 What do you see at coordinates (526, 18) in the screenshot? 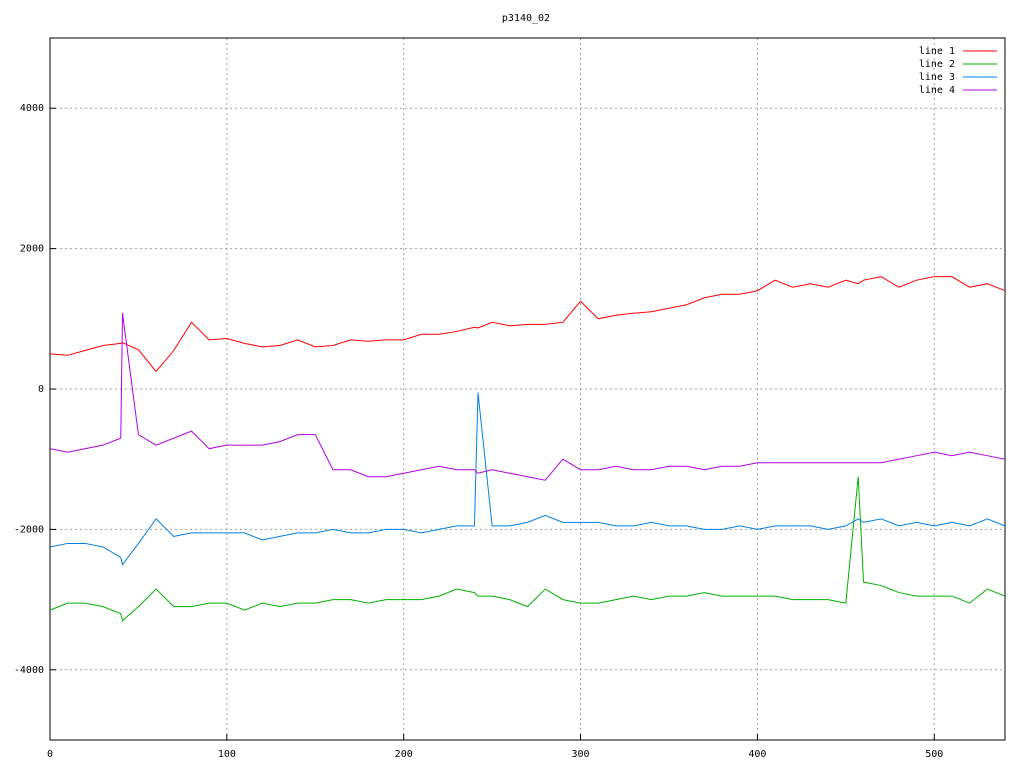
I see `chart-title: p3140_02` at bounding box center [526, 18].